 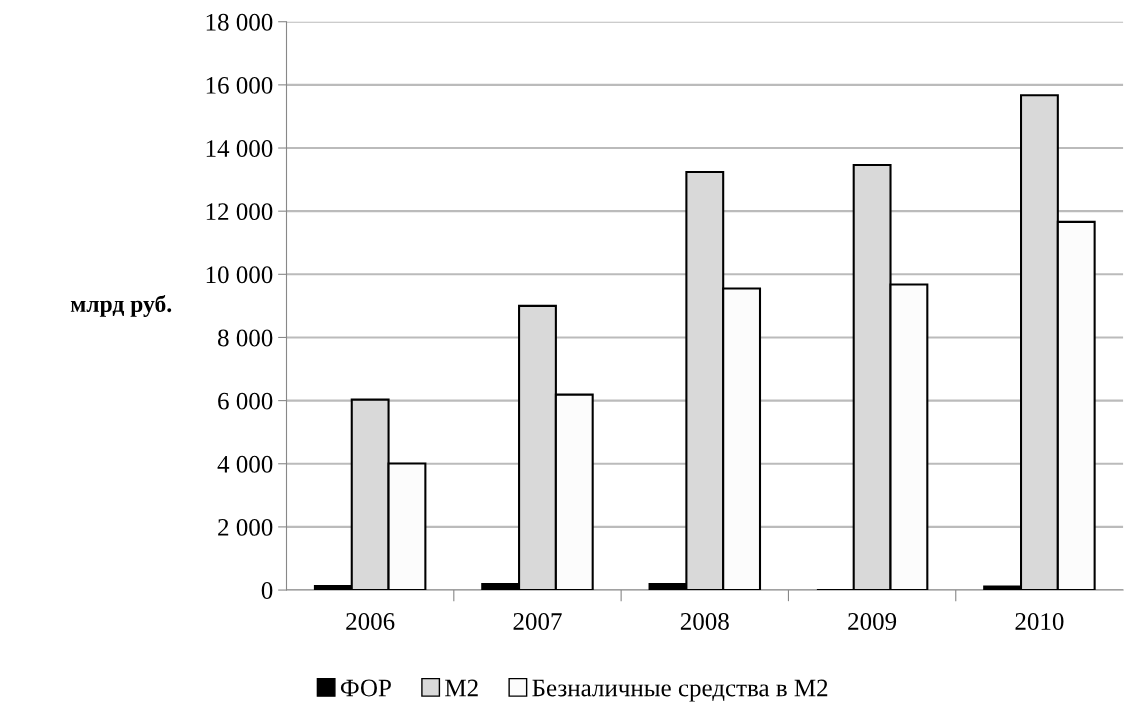 What do you see at coordinates (370, 621) in the screenshot?
I see `x-tick-label: 2006` at bounding box center [370, 621].